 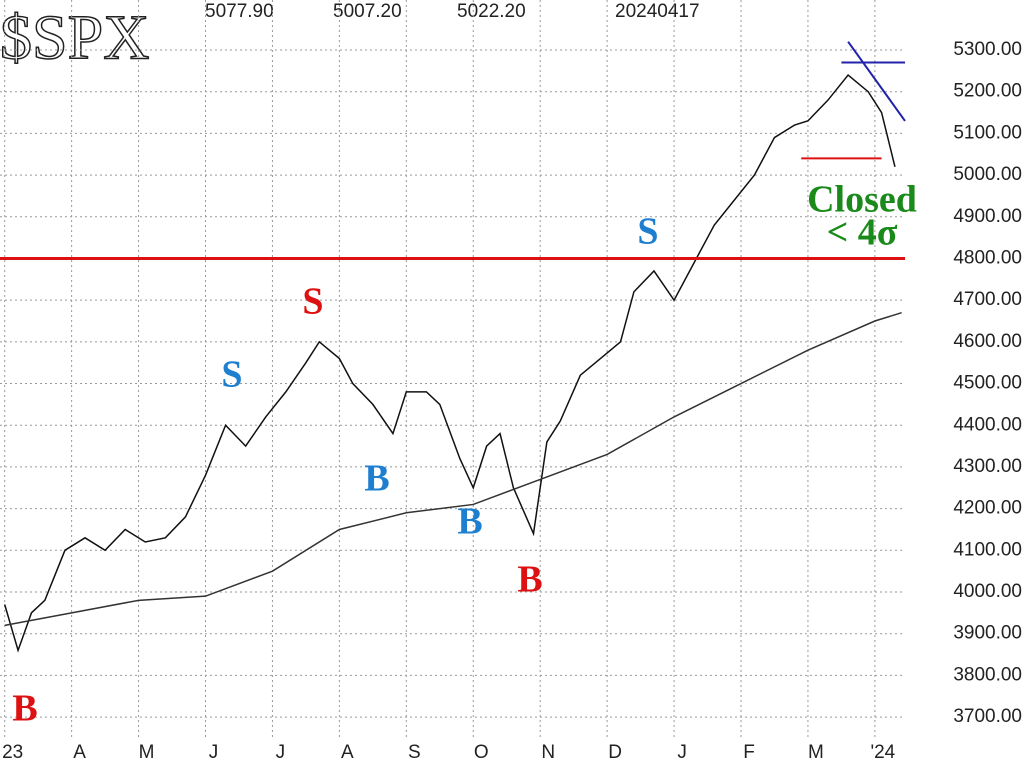 What do you see at coordinates (987, 633) in the screenshot?
I see `y-tick-label: 3900.00` at bounding box center [987, 633].